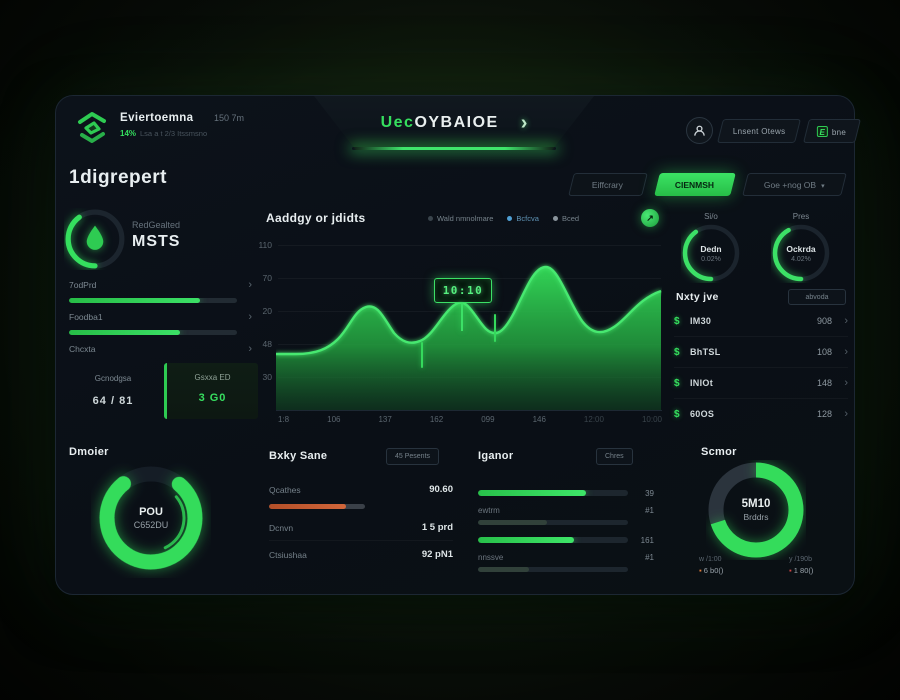 This screenshot has height=700, width=900. Describe the element at coordinates (211, 391) in the screenshot. I see `stat-box-right: Gsxxa ED 3 G0` at that location.